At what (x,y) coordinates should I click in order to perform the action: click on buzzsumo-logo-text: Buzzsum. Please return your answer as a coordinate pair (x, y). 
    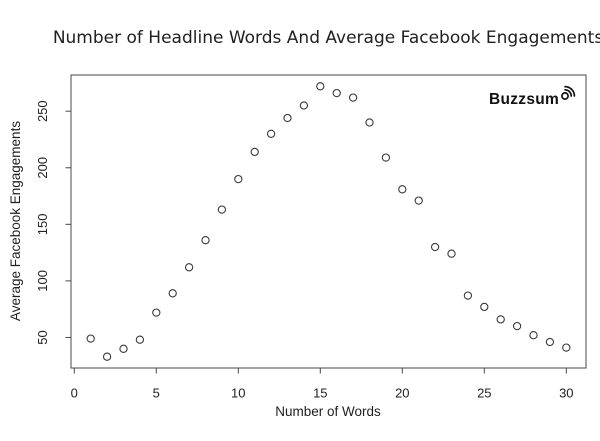
    Looking at the image, I should click on (524, 99).